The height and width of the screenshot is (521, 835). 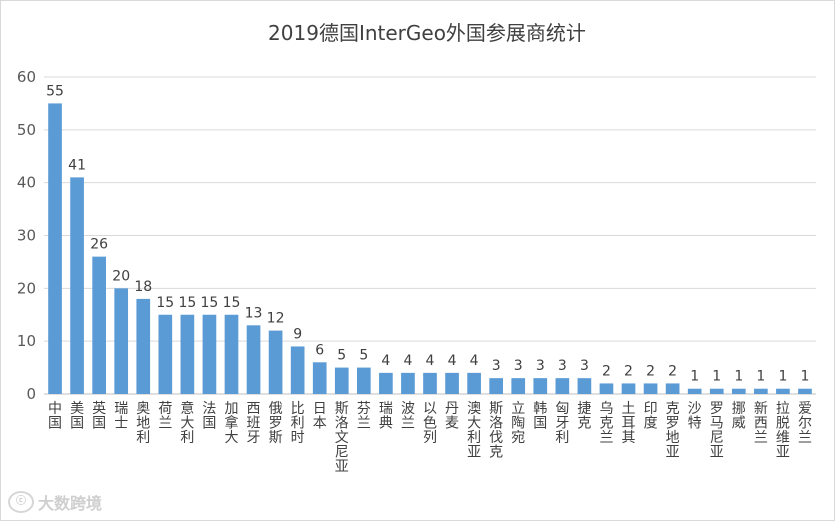 I want to click on watermark-text: 大数跨境, so click(x=70, y=503).